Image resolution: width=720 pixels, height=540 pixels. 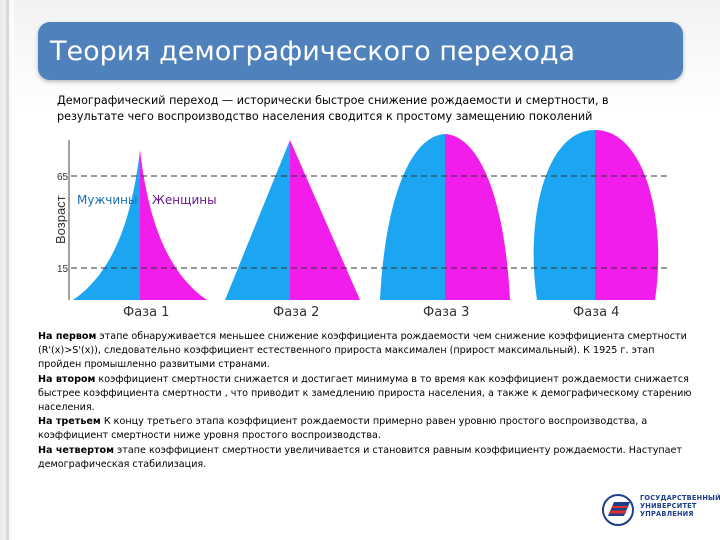 I want to click on paragraph-3-lead: На третьем, so click(x=69, y=422).